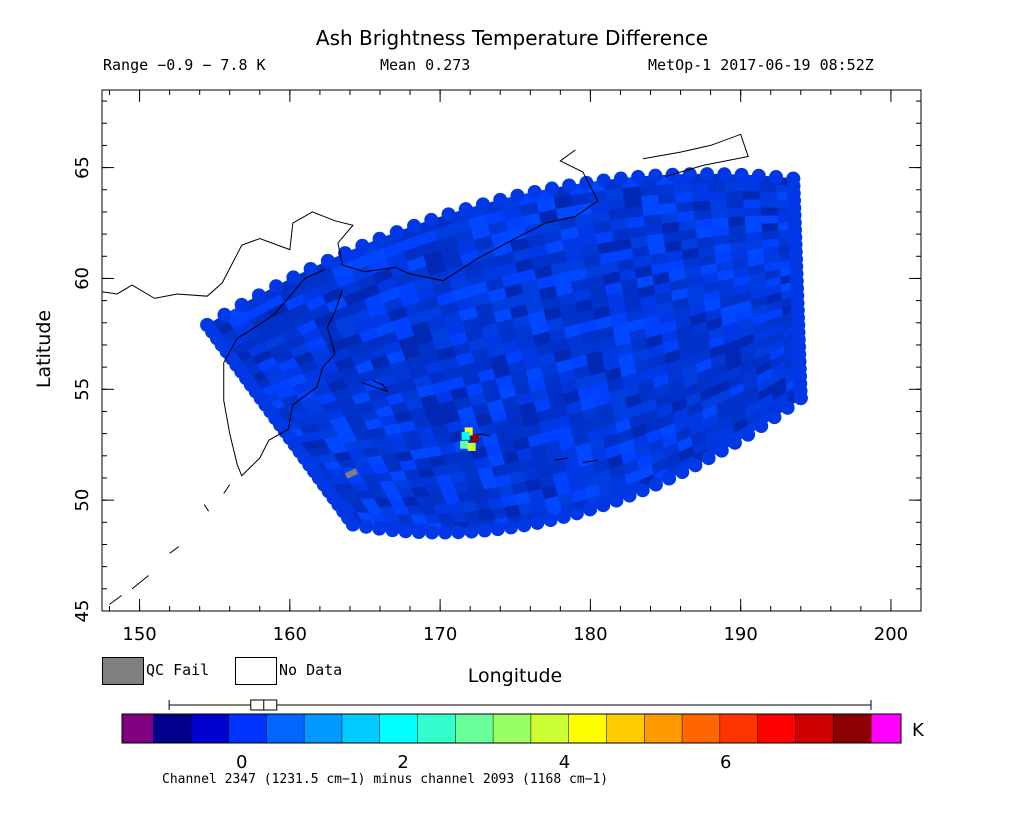  Describe the element at coordinates (82, 389) in the screenshot. I see `y-tick-label: 55` at that location.